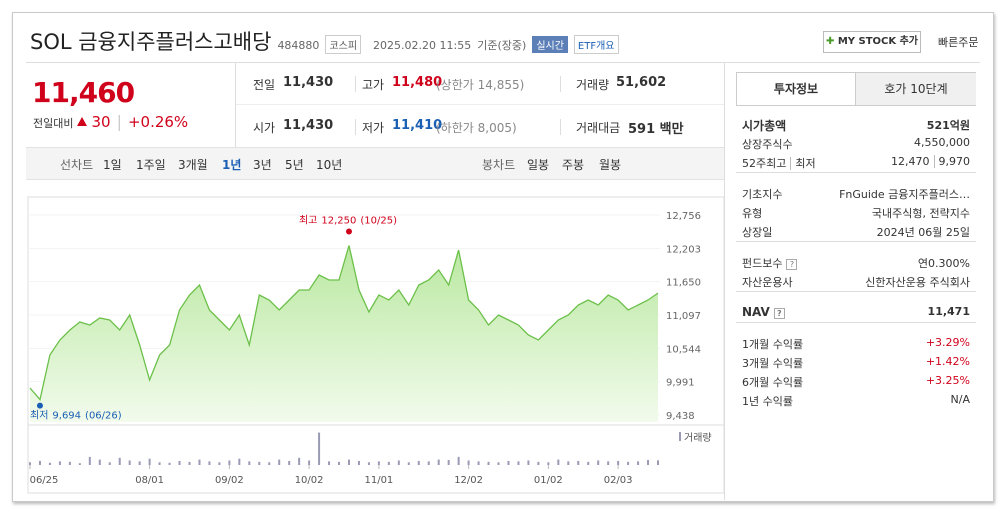 Image resolution: width=1007 pixels, height=514 pixels. Describe the element at coordinates (66, 416) in the screenshot. I see `min-annotation-part: 9,694` at that location.